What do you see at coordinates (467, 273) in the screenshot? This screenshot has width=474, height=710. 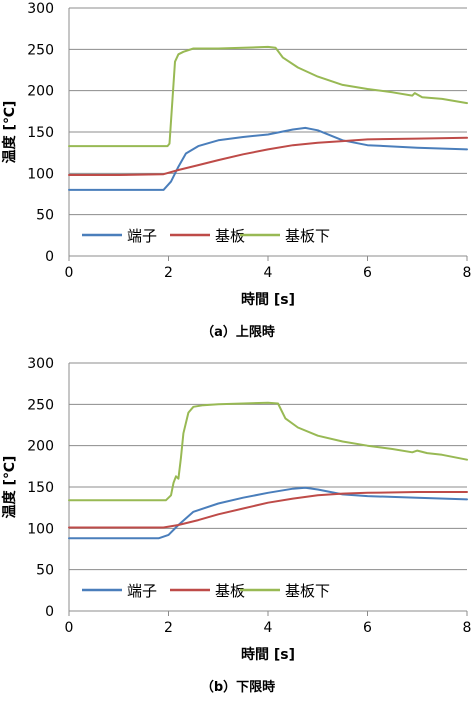 I see `chart-0-x-tick-label: 8` at bounding box center [467, 273].